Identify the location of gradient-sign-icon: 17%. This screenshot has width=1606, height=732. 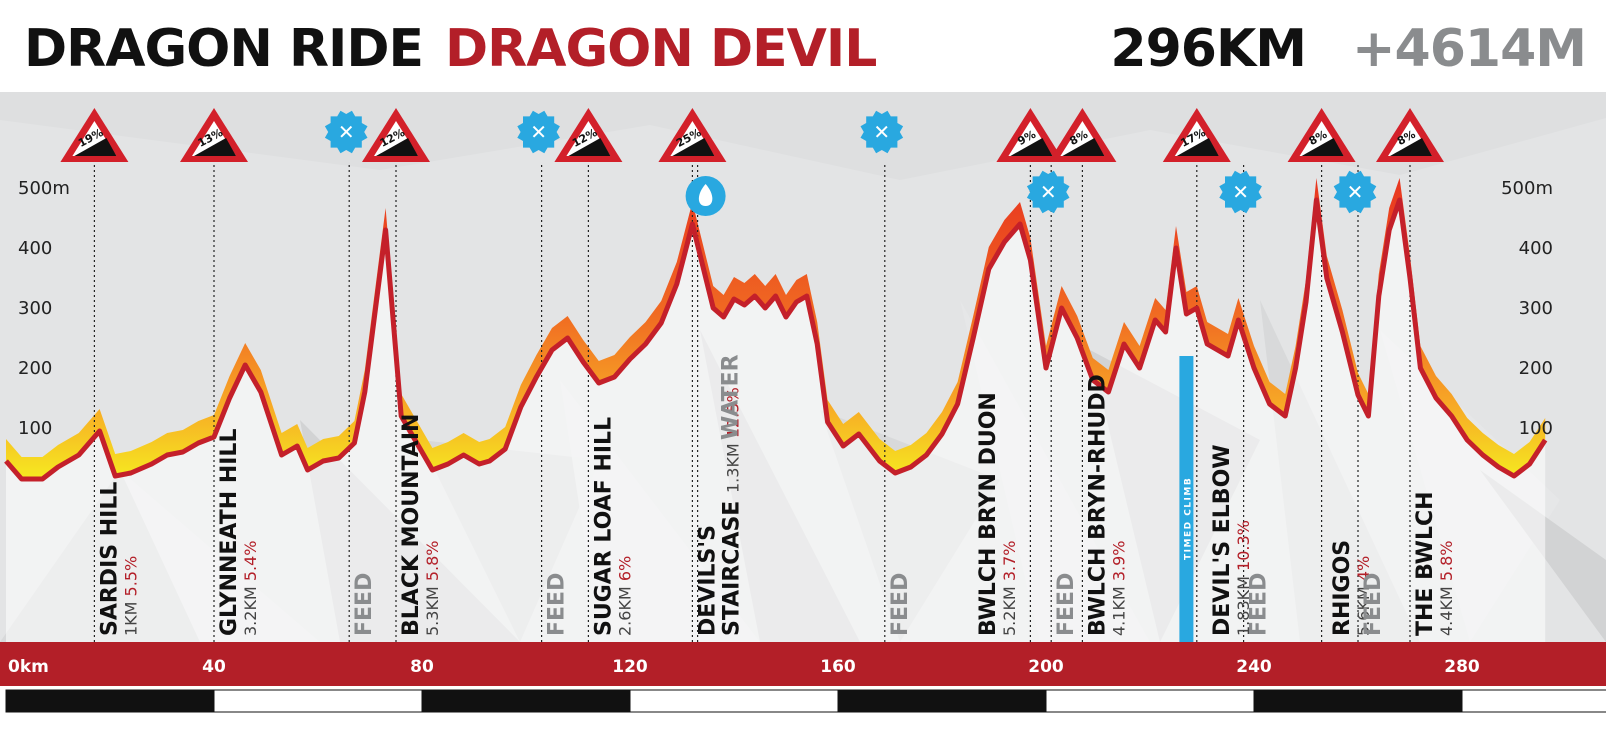
(1196, 135).